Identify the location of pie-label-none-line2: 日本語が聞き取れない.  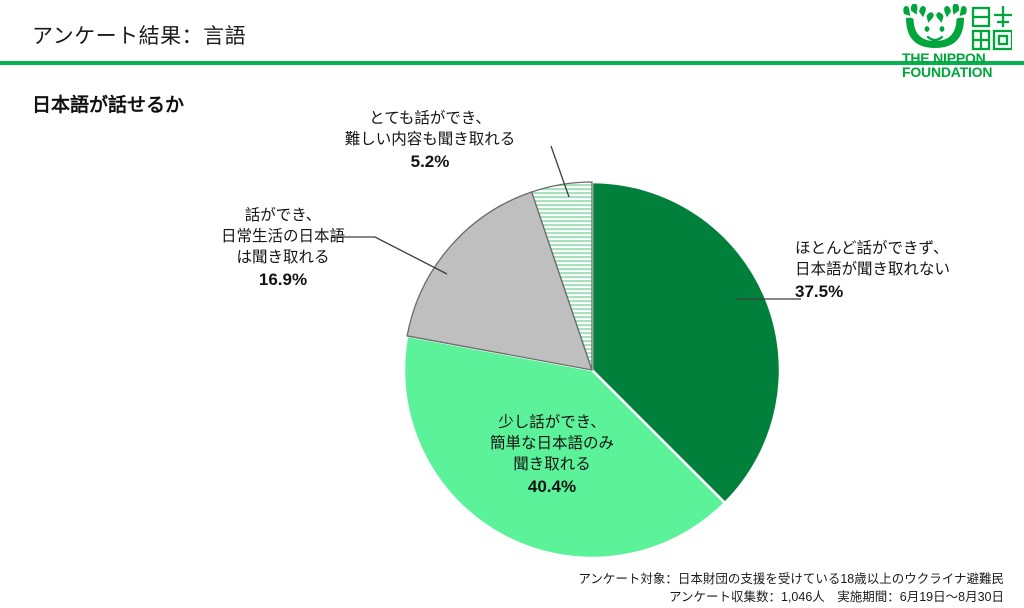
(873, 269).